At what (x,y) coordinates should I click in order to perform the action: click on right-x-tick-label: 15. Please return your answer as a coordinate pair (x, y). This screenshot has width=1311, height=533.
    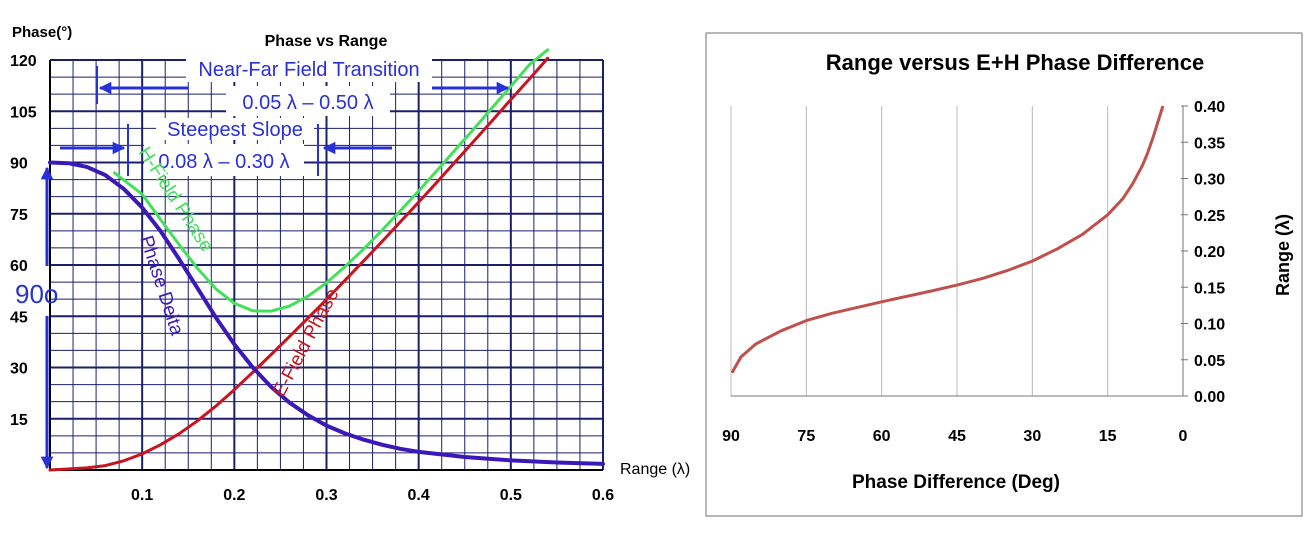
    Looking at the image, I should click on (1108, 436).